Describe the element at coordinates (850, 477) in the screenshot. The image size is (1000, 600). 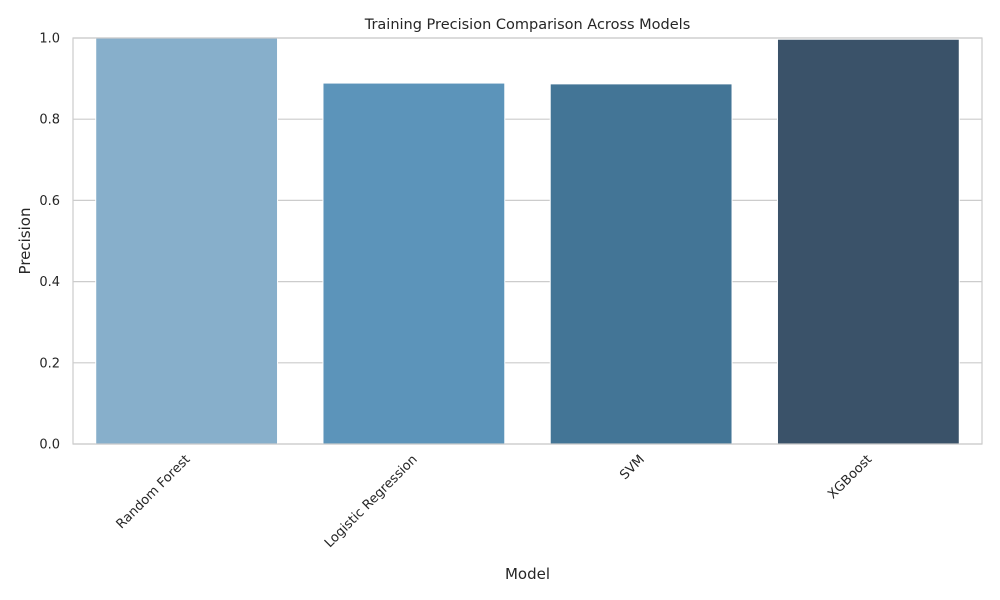
I see `x-tick-label: XGBoost` at that location.